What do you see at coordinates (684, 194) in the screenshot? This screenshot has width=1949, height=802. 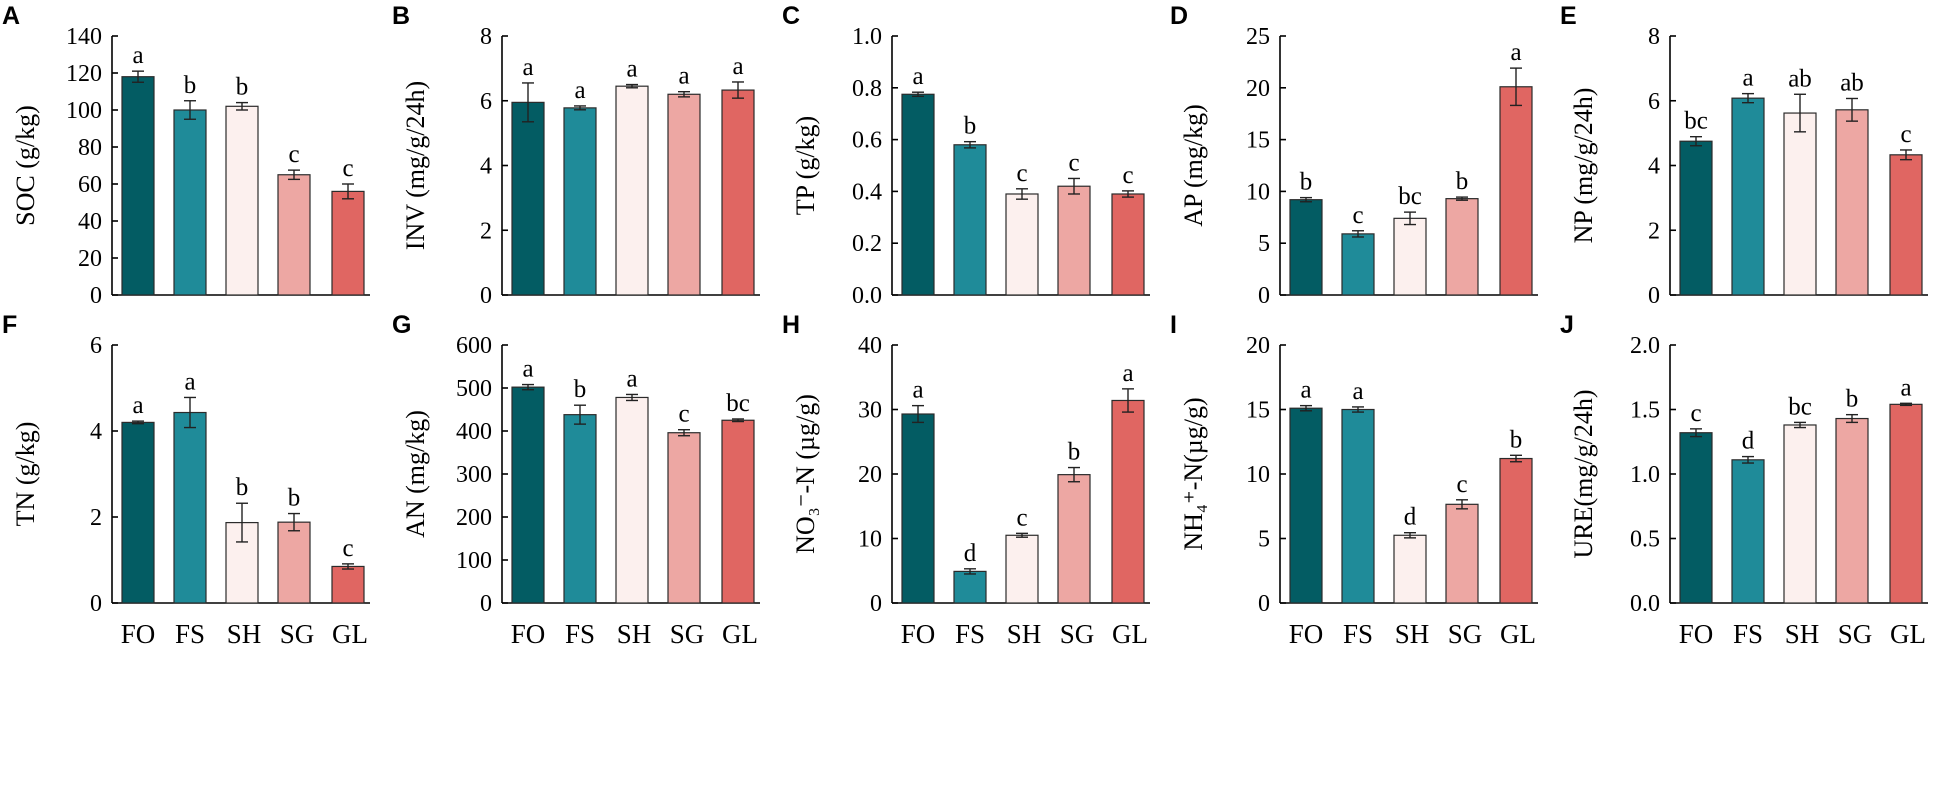 I see `bar-b-sg` at bounding box center [684, 194].